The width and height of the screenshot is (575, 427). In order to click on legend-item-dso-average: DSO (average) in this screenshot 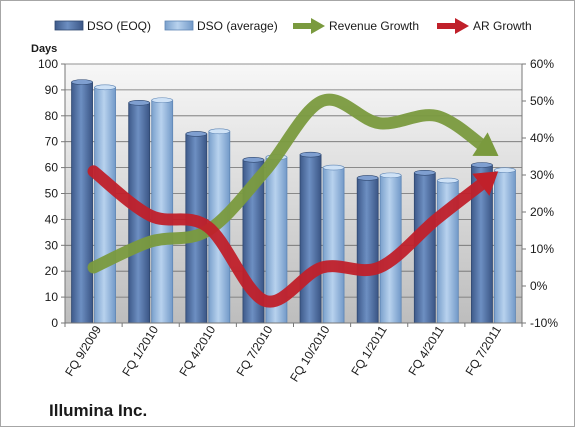, I will do `click(221, 26)`.